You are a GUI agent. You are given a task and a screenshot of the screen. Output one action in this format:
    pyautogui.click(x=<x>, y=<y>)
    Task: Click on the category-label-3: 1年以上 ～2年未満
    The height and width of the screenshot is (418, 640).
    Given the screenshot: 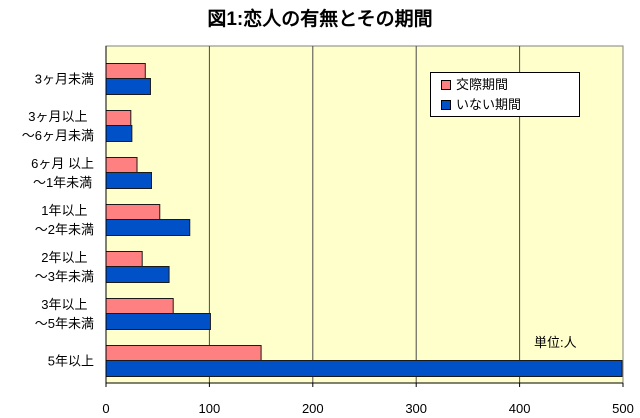 What is the action you would take?
    pyautogui.click(x=64, y=219)
    